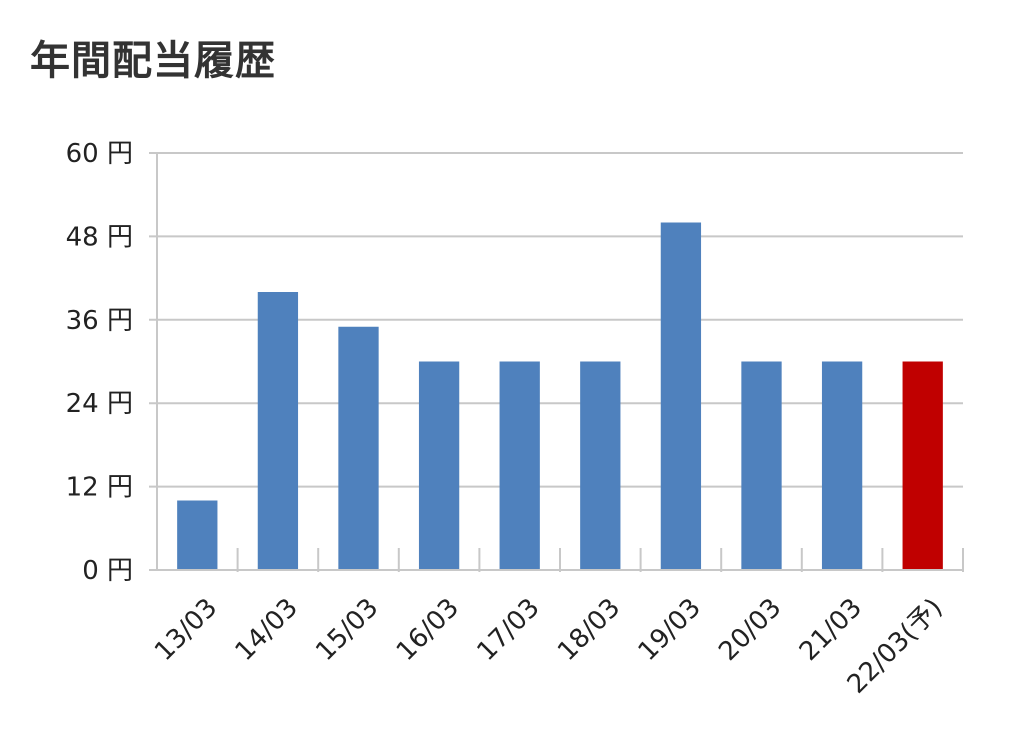 This screenshot has width=1024, height=741. I want to click on x-tick-label: 15/03, so click(347, 630).